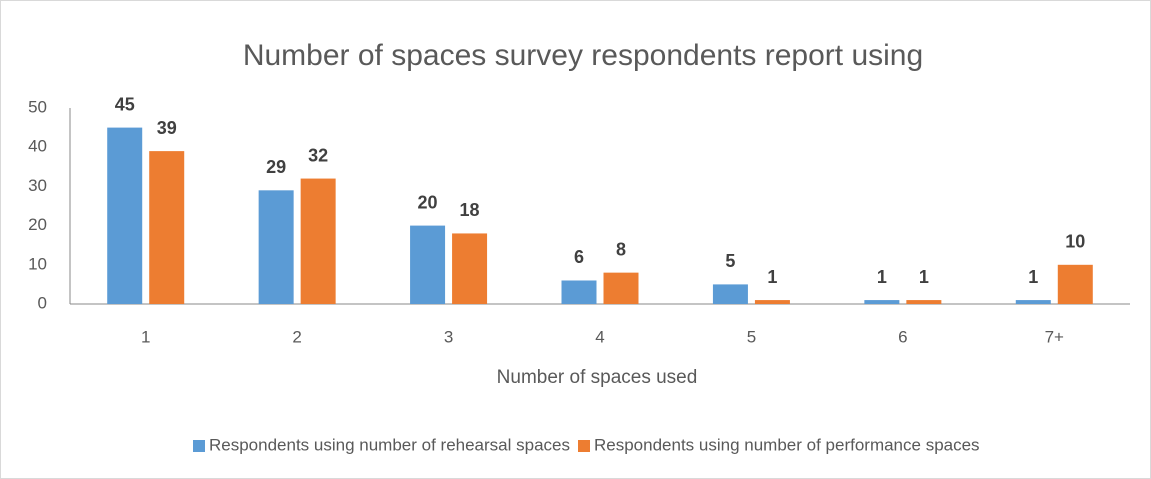 This screenshot has width=1151, height=479. I want to click on x-tick-label: 2, so click(296, 336).